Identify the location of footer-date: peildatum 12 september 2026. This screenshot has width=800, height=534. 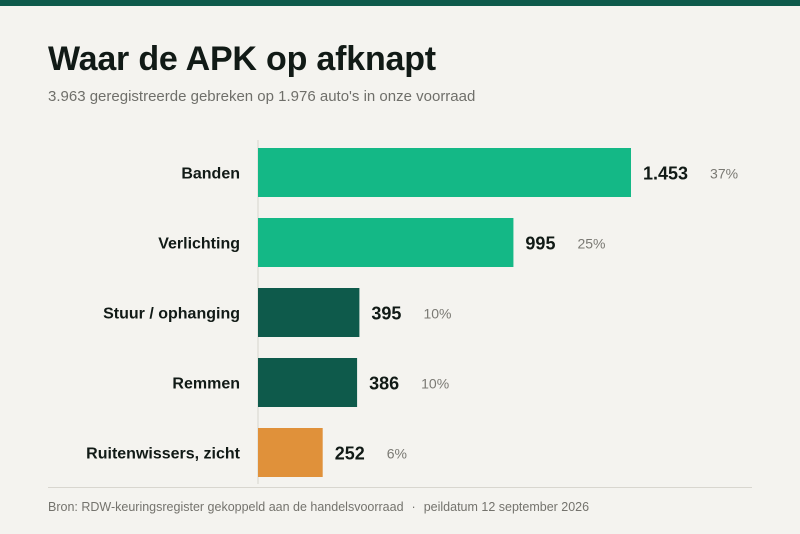
(506, 507).